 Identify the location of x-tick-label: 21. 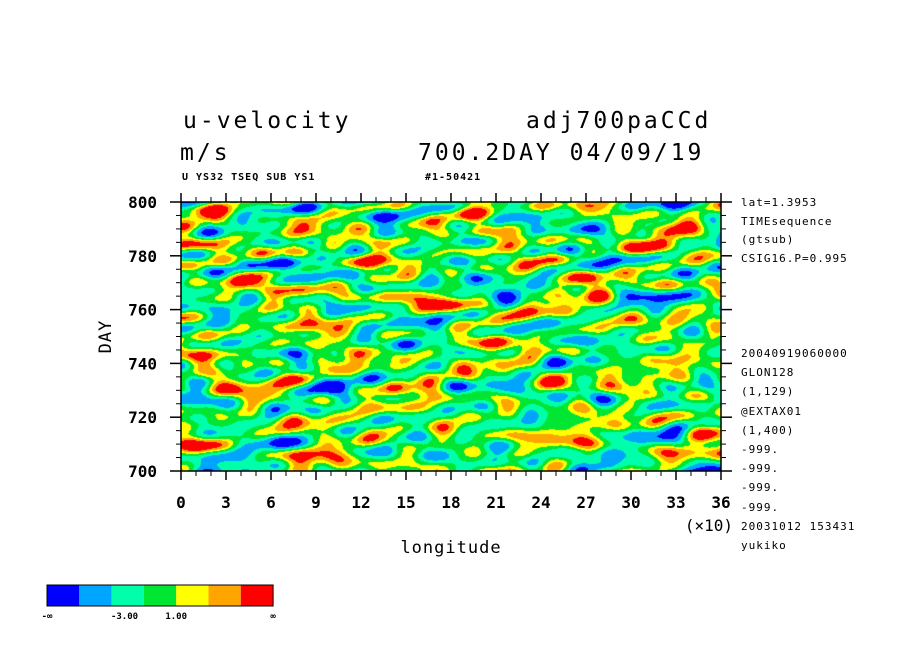
(495, 502).